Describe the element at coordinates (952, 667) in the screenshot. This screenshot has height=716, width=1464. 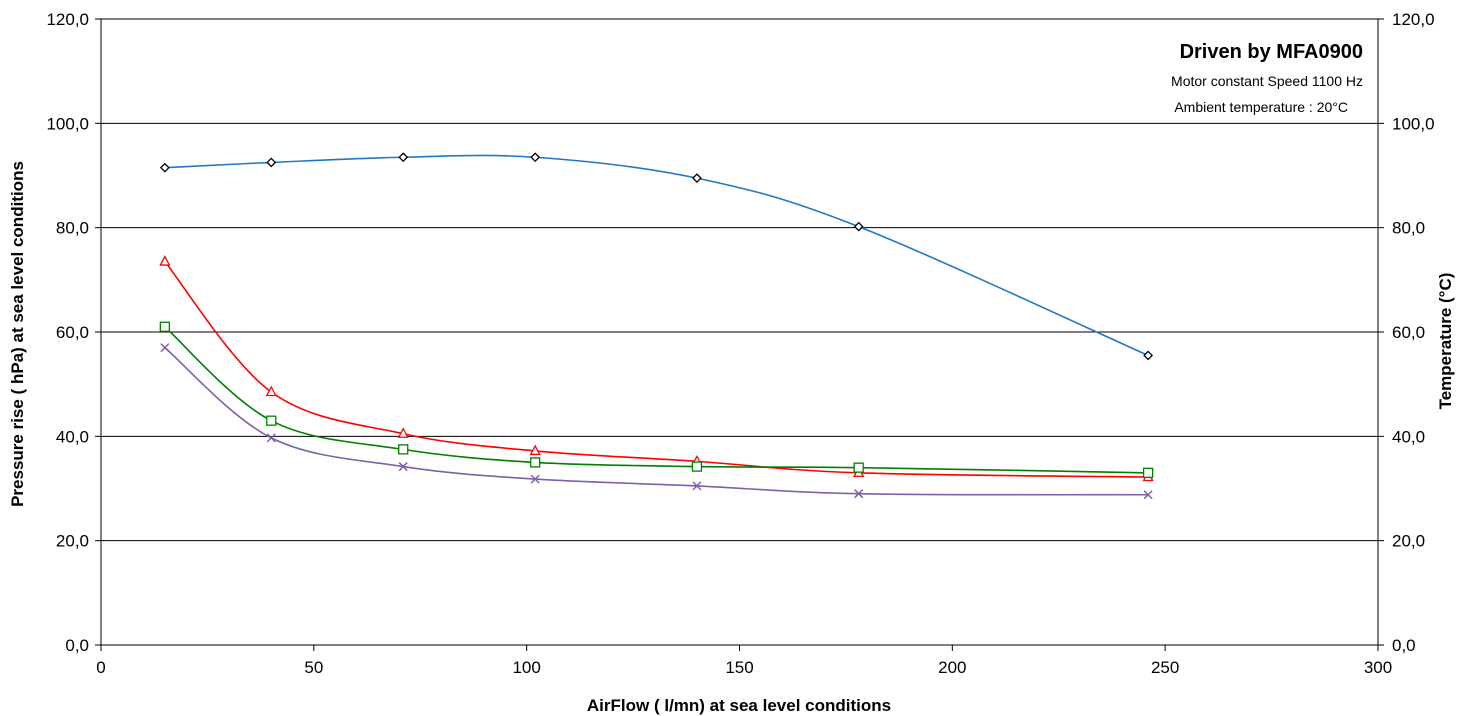
I see `x-tick-label-4: 200` at that location.